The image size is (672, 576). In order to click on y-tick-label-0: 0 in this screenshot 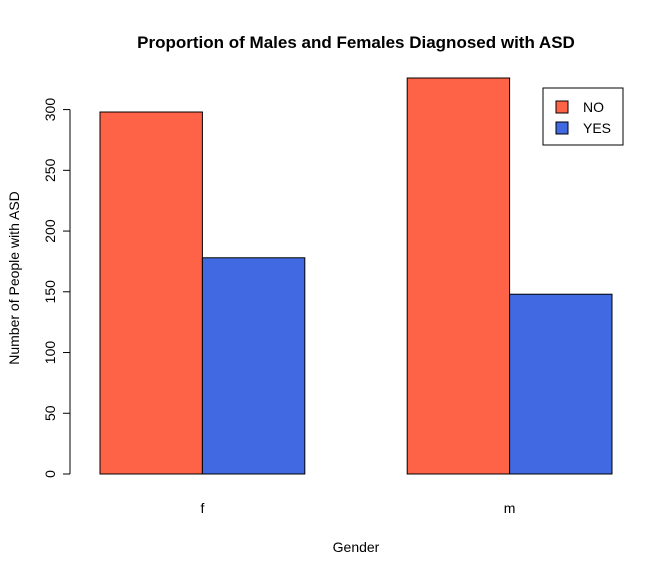, I will do `click(50, 474)`.